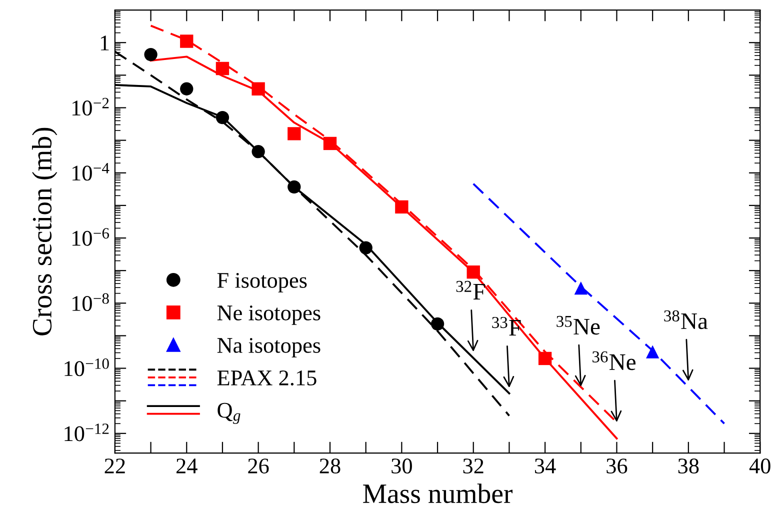 This screenshot has height=528, width=782. I want to click on annotation: $^{35}$Ne, so click(578, 325).